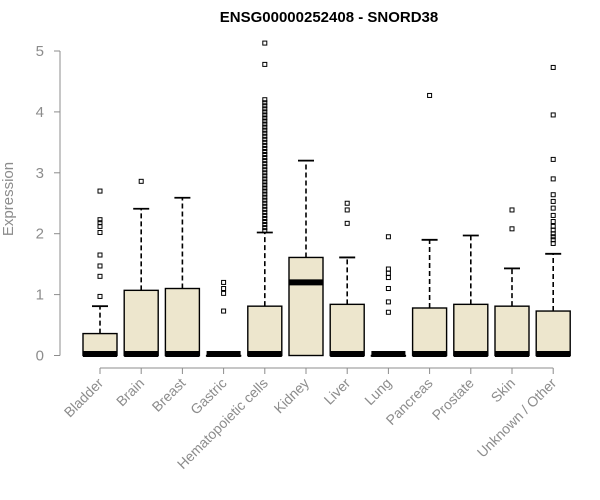  I want to click on y-tick-label: 5, so click(40, 51).